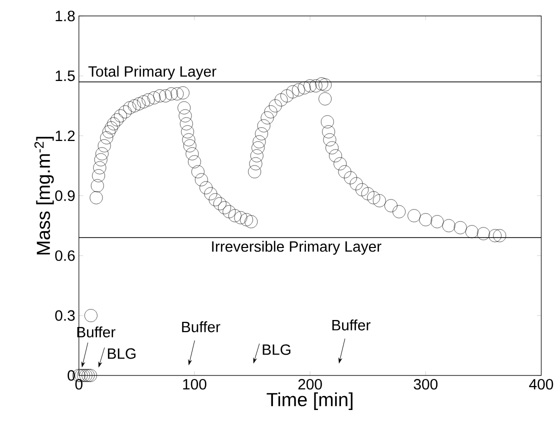  I want to click on x-tick-label: 200, so click(310, 384).